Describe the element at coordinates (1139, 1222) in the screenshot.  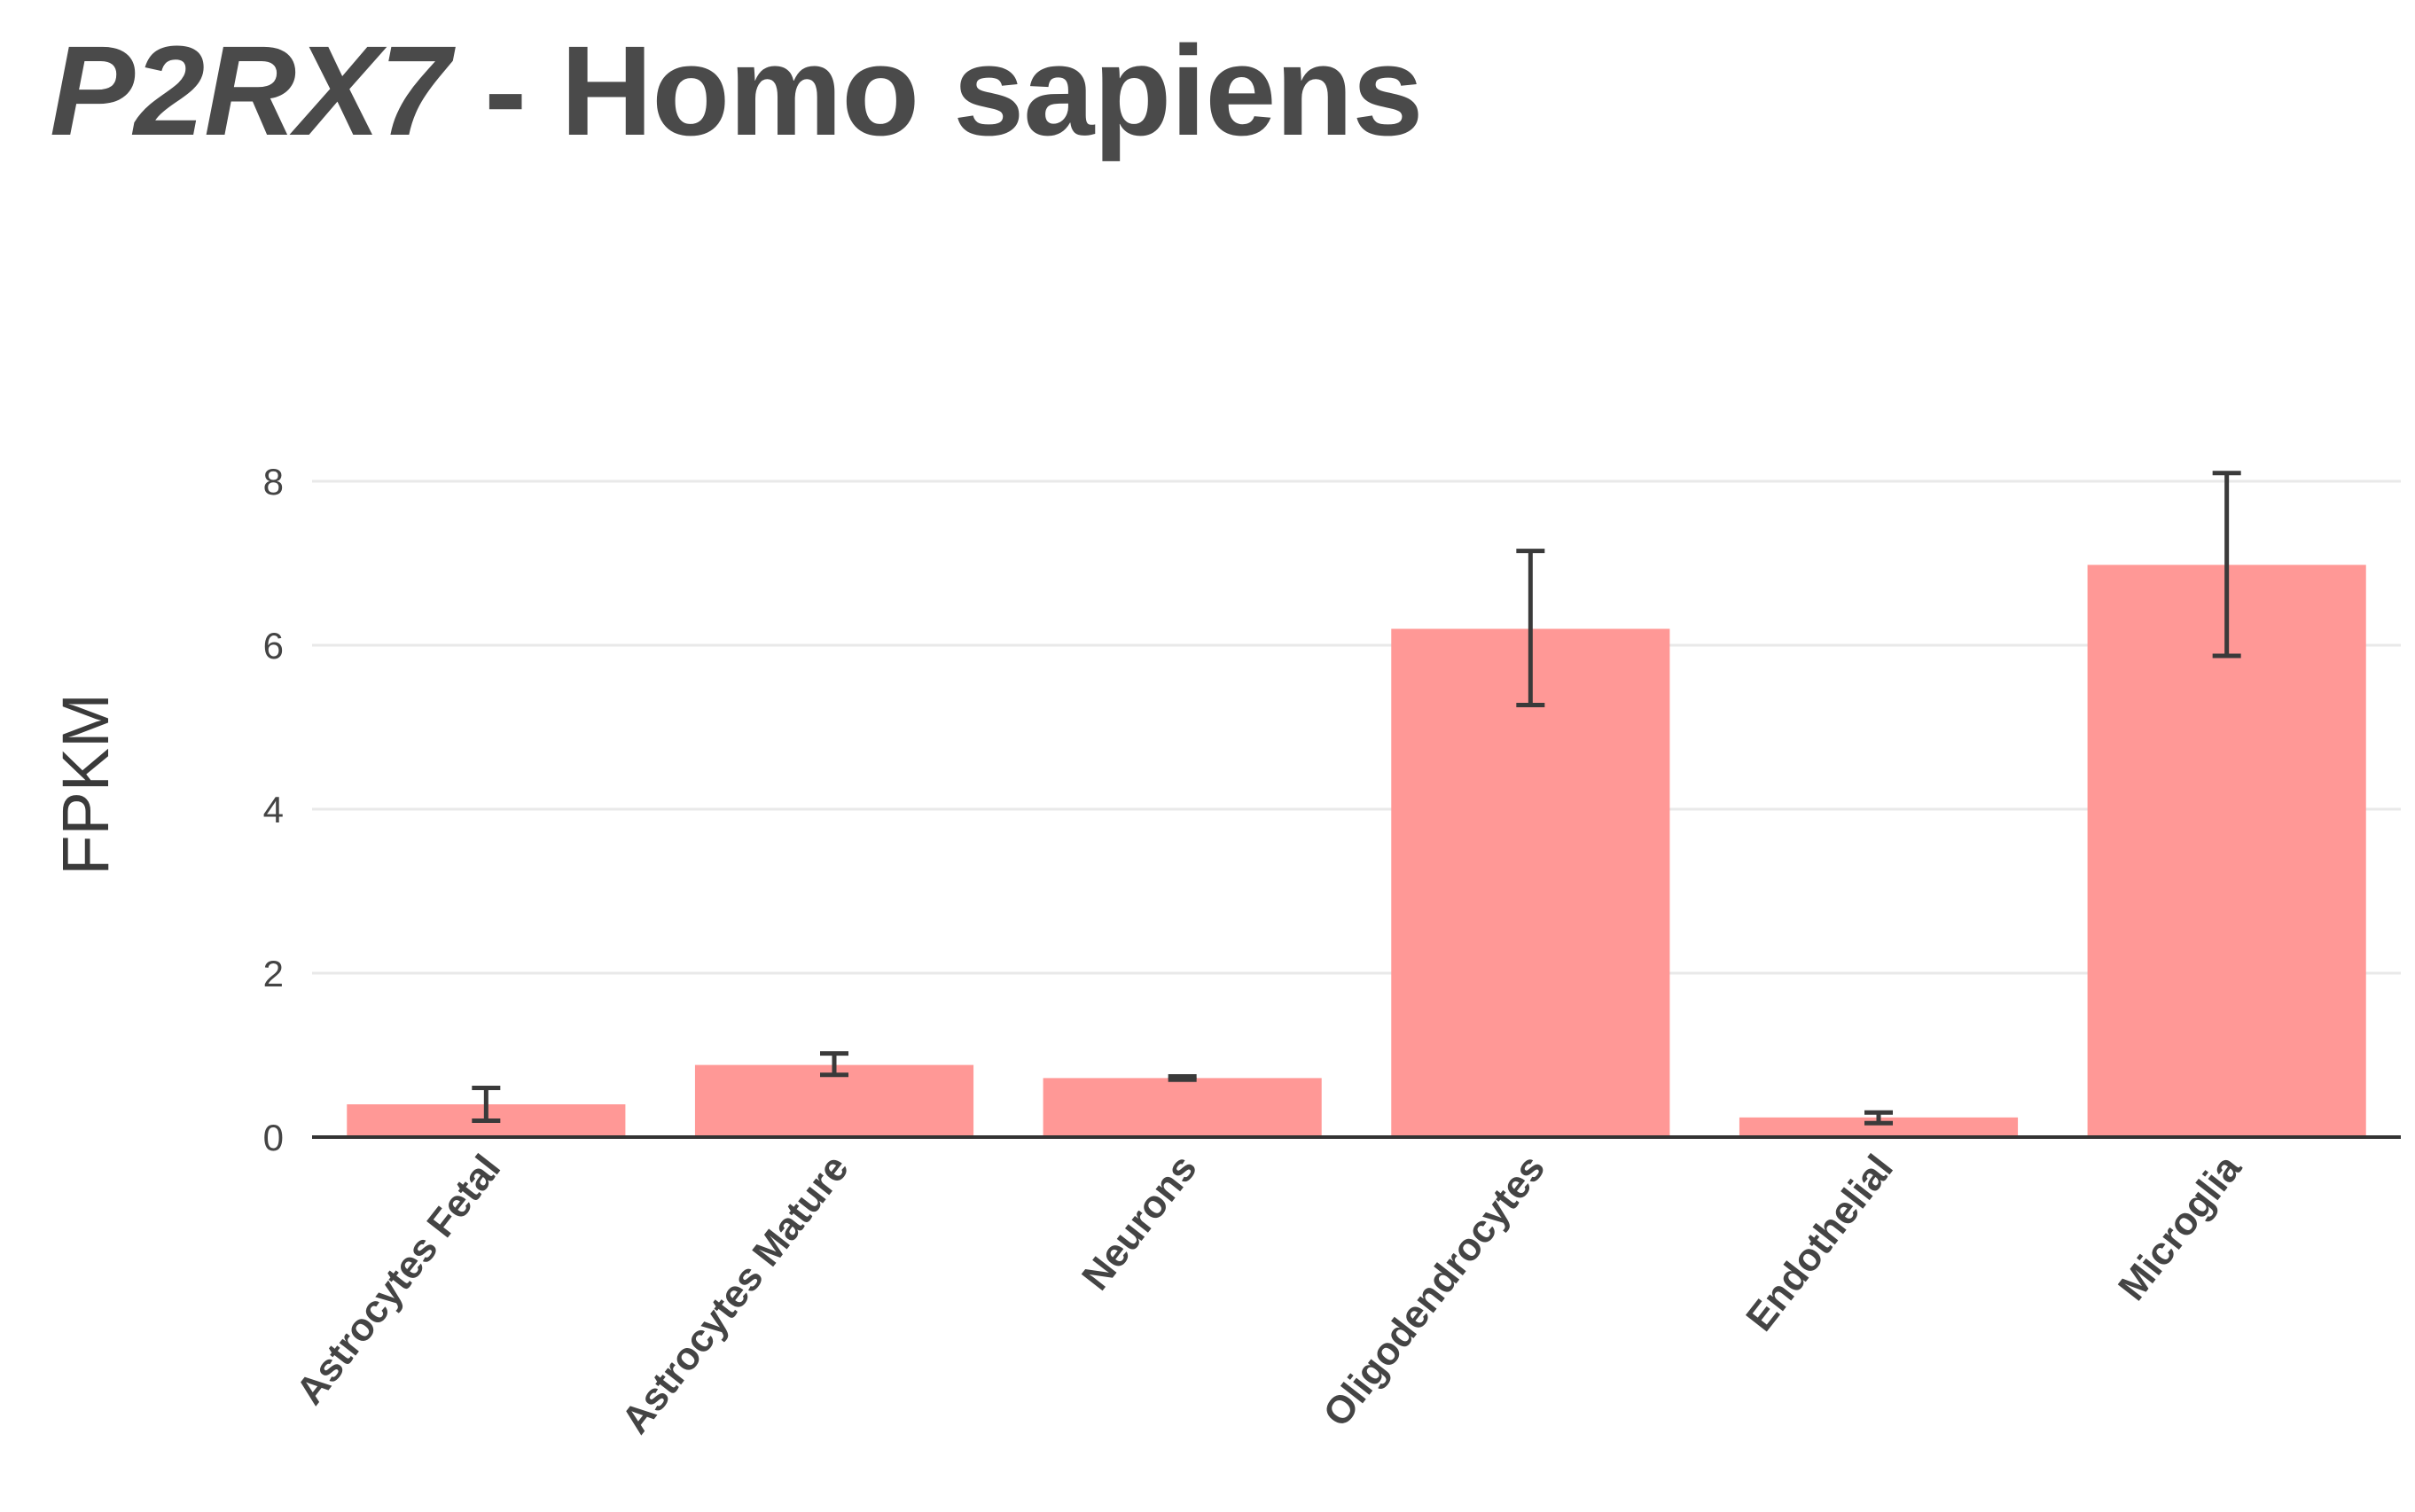
I see `x-tick-label: Neurons` at that location.